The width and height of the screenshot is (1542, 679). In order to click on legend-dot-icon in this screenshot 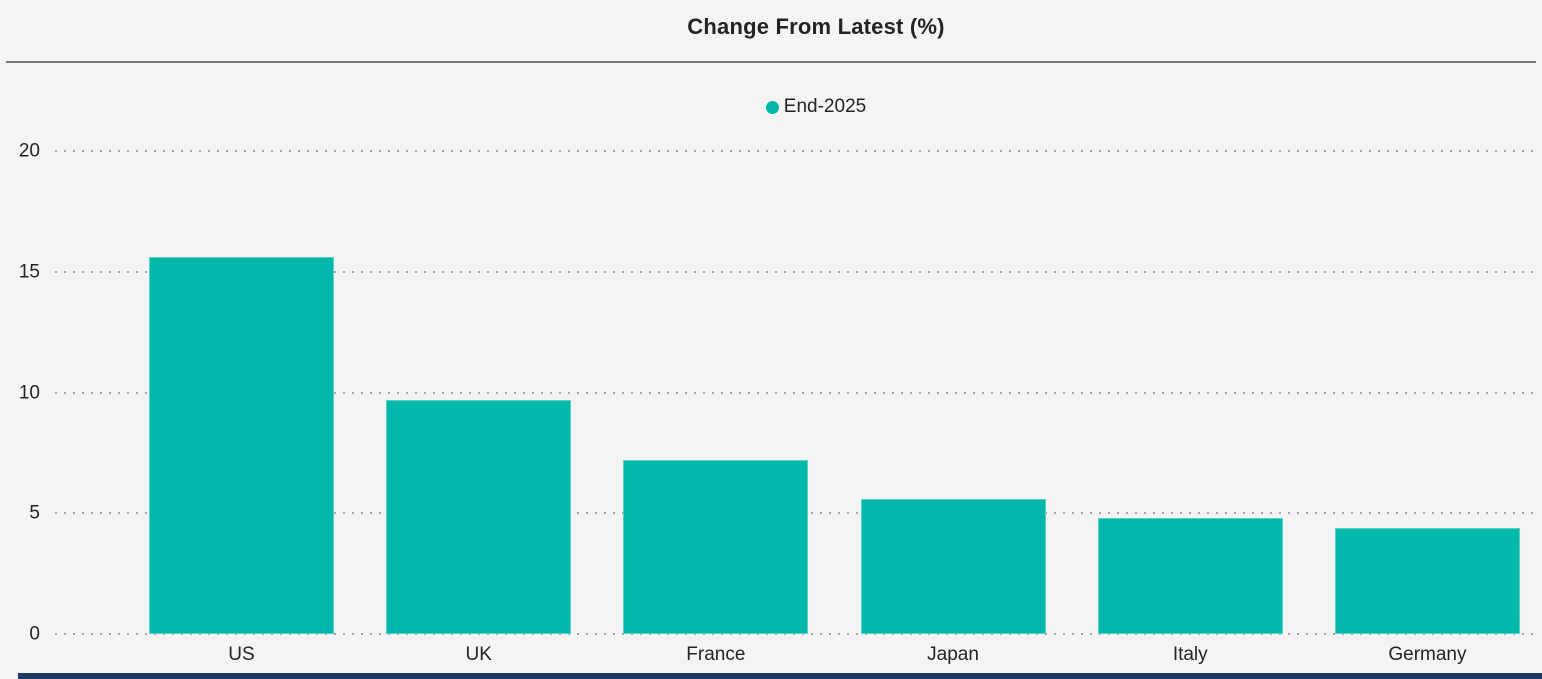, I will do `click(772, 107)`.